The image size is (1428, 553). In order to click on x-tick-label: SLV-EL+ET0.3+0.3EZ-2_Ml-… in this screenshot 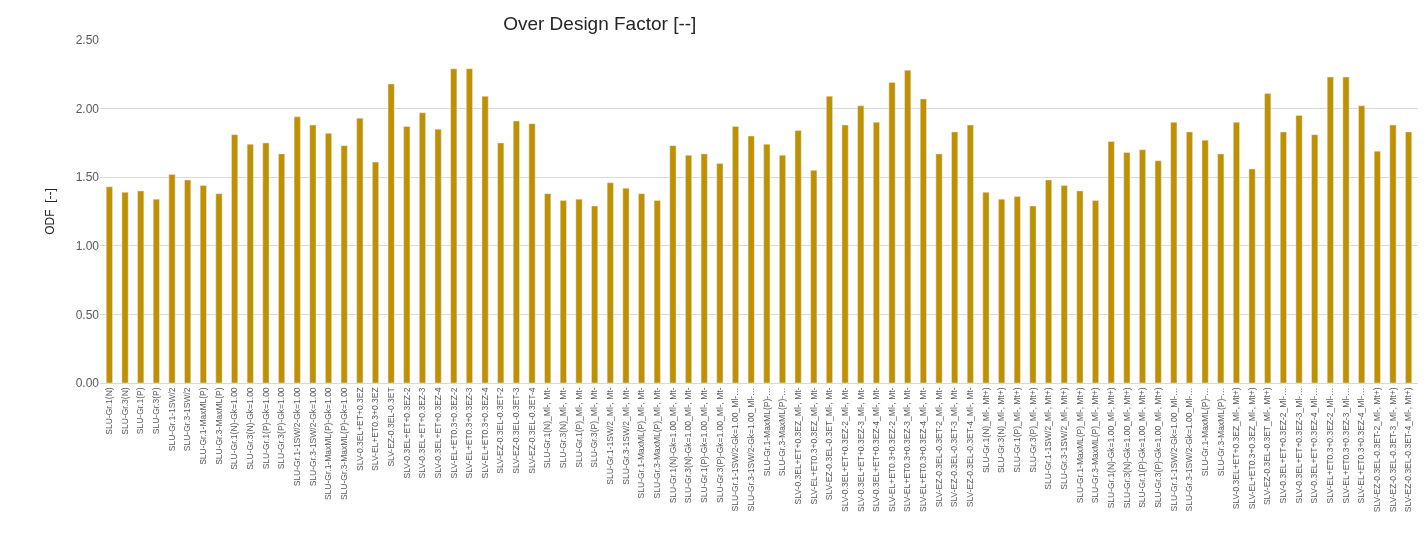, I will do `click(1330, 445)`.